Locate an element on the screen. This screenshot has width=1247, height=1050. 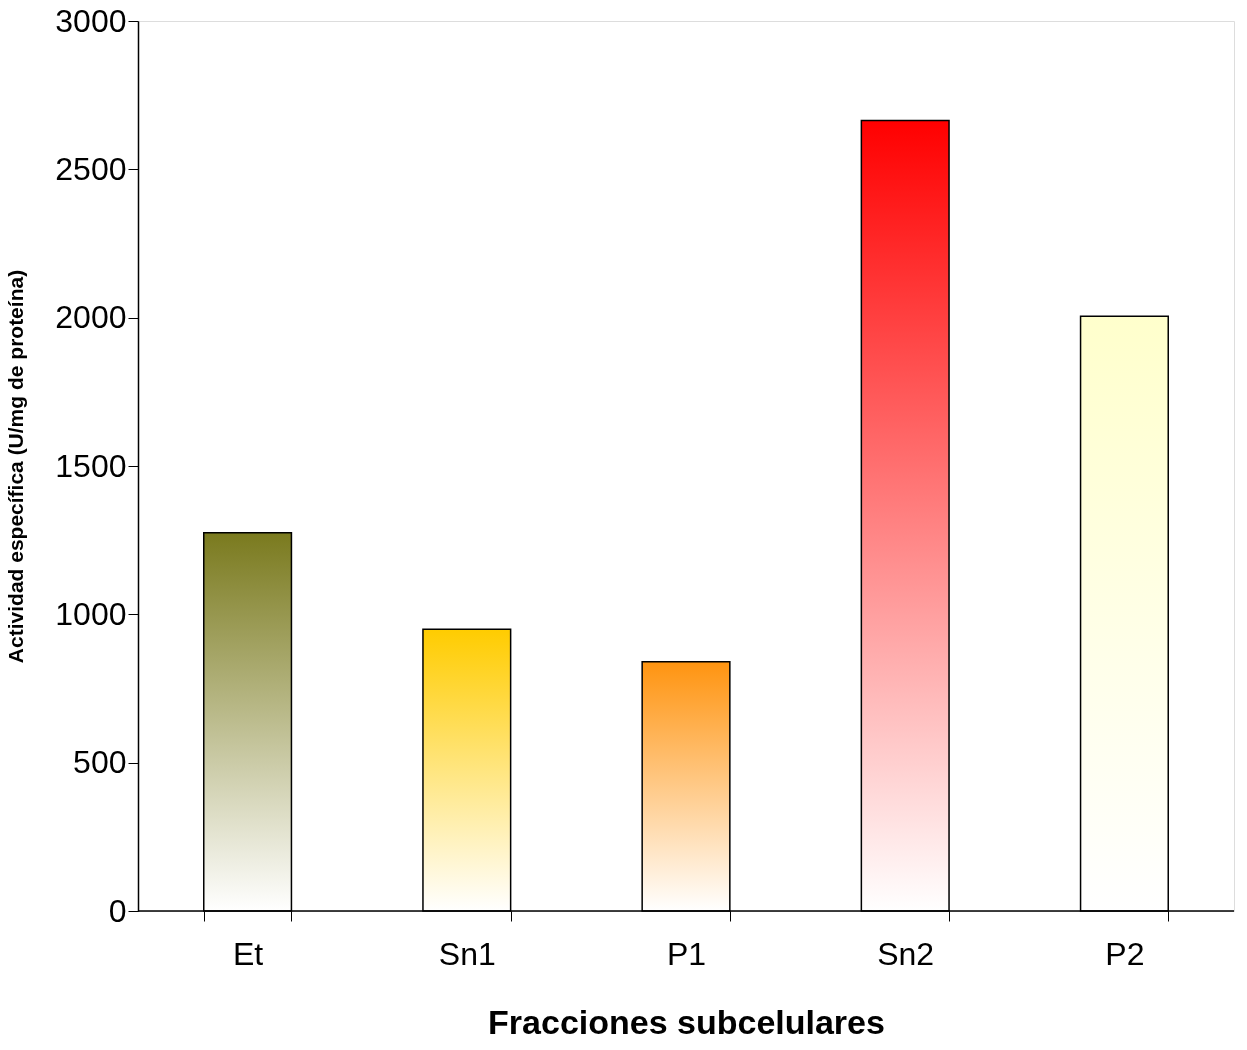
y-tick-label: 1000 is located at coordinates (91, 613).